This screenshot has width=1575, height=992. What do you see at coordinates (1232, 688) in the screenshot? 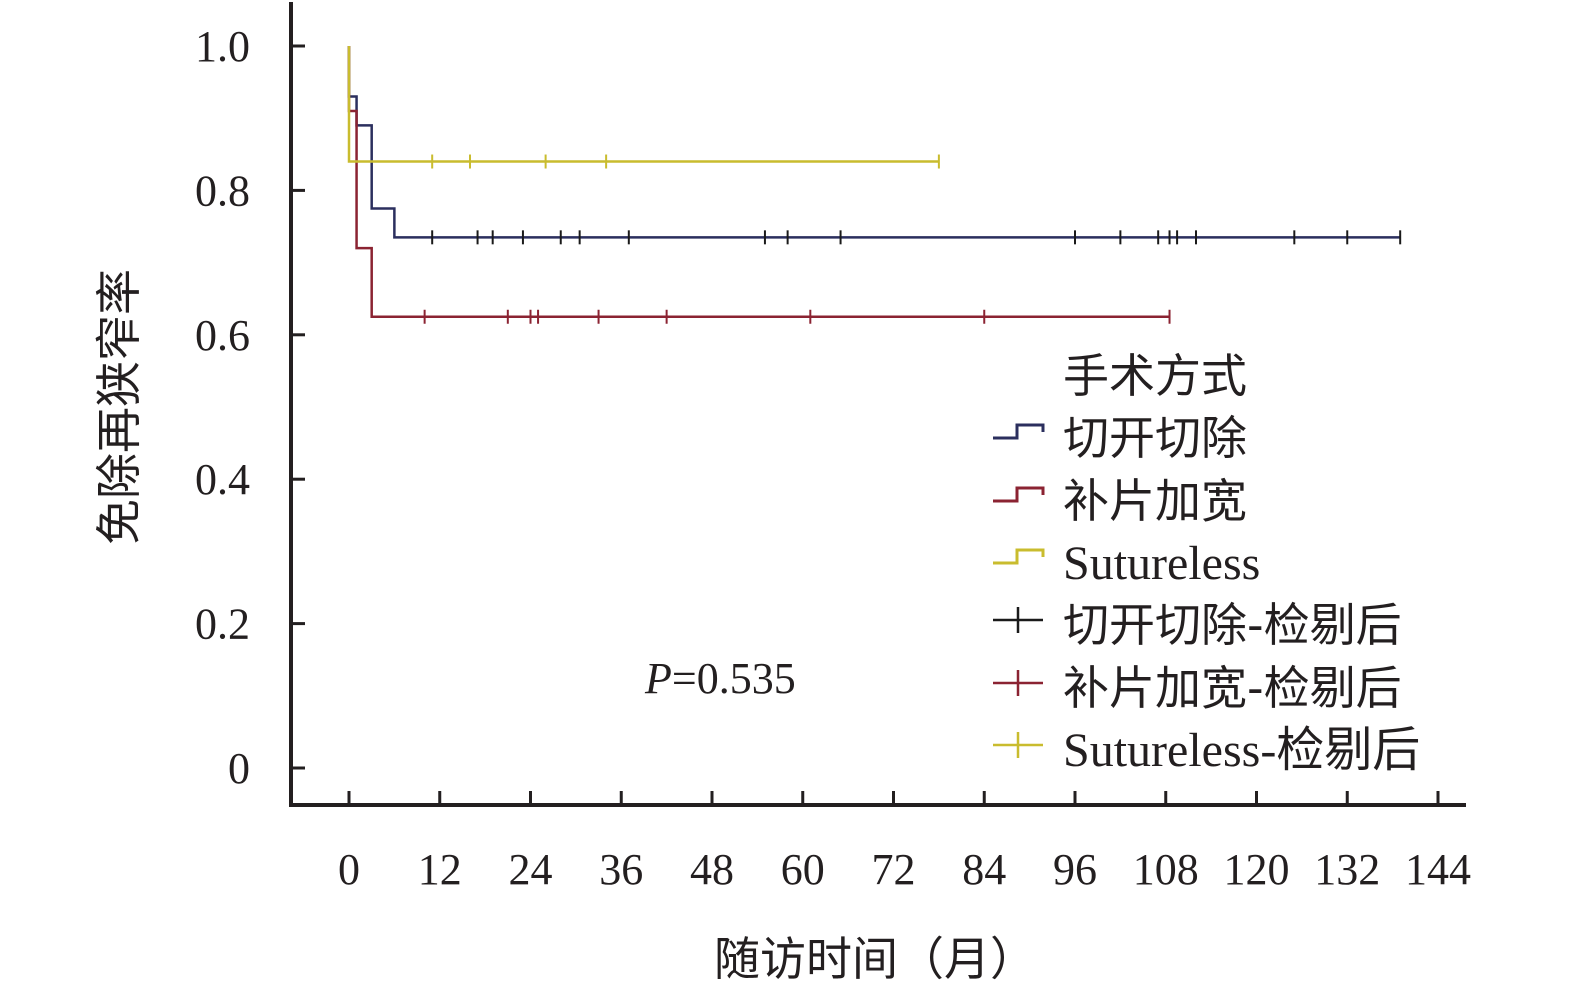
I see `legend-censor-label: 补片加宽-检剔后` at bounding box center [1232, 688].